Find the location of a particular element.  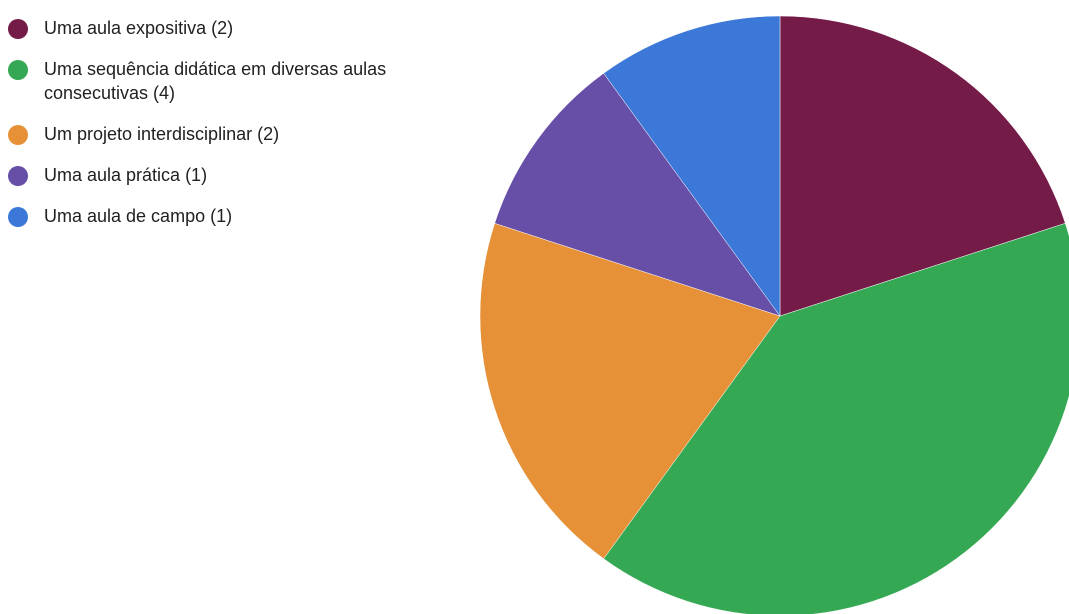

legend-item-aula-expositiva: Uma aula expositiva (2) is located at coordinates (233, 28).